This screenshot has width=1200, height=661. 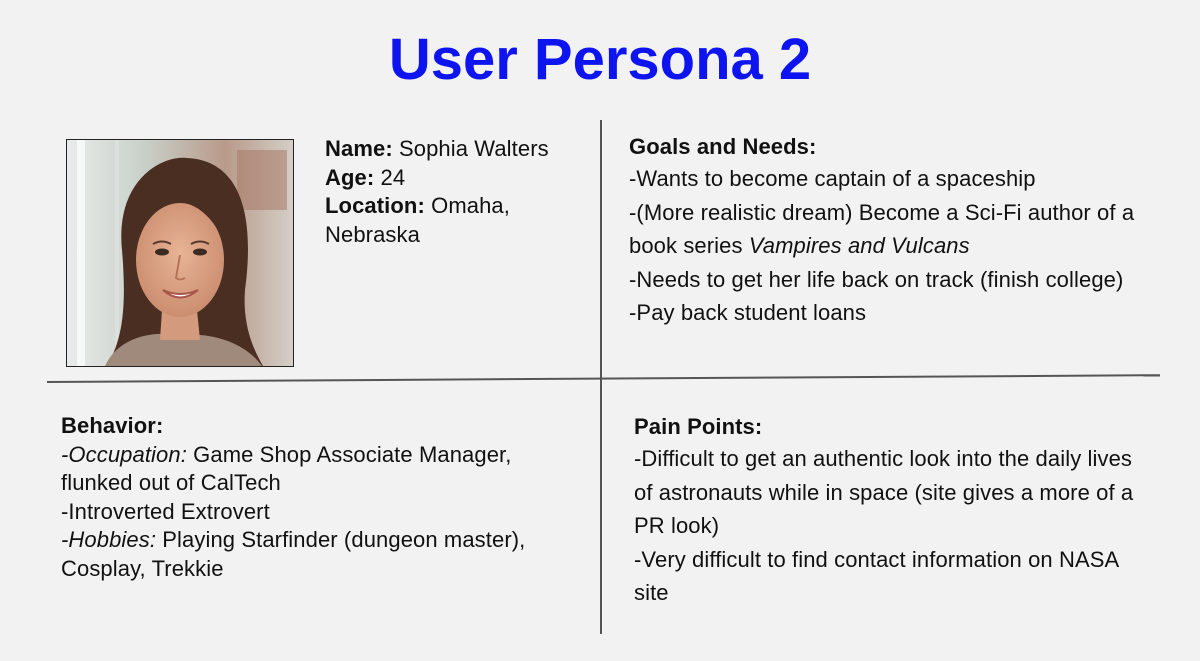 I want to click on book-series-title: Vampires and Vulcans, so click(x=859, y=245).